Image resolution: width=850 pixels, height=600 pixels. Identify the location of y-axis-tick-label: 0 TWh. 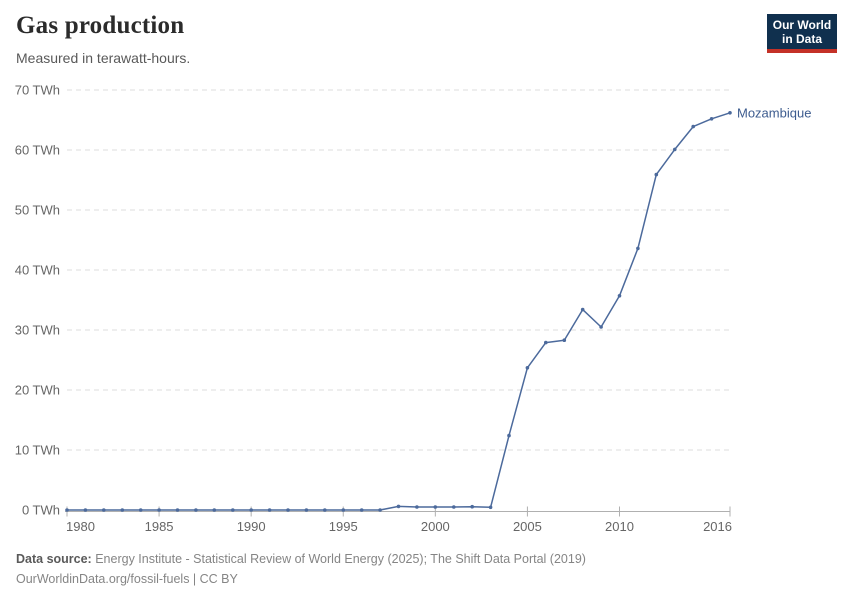
(41, 510).